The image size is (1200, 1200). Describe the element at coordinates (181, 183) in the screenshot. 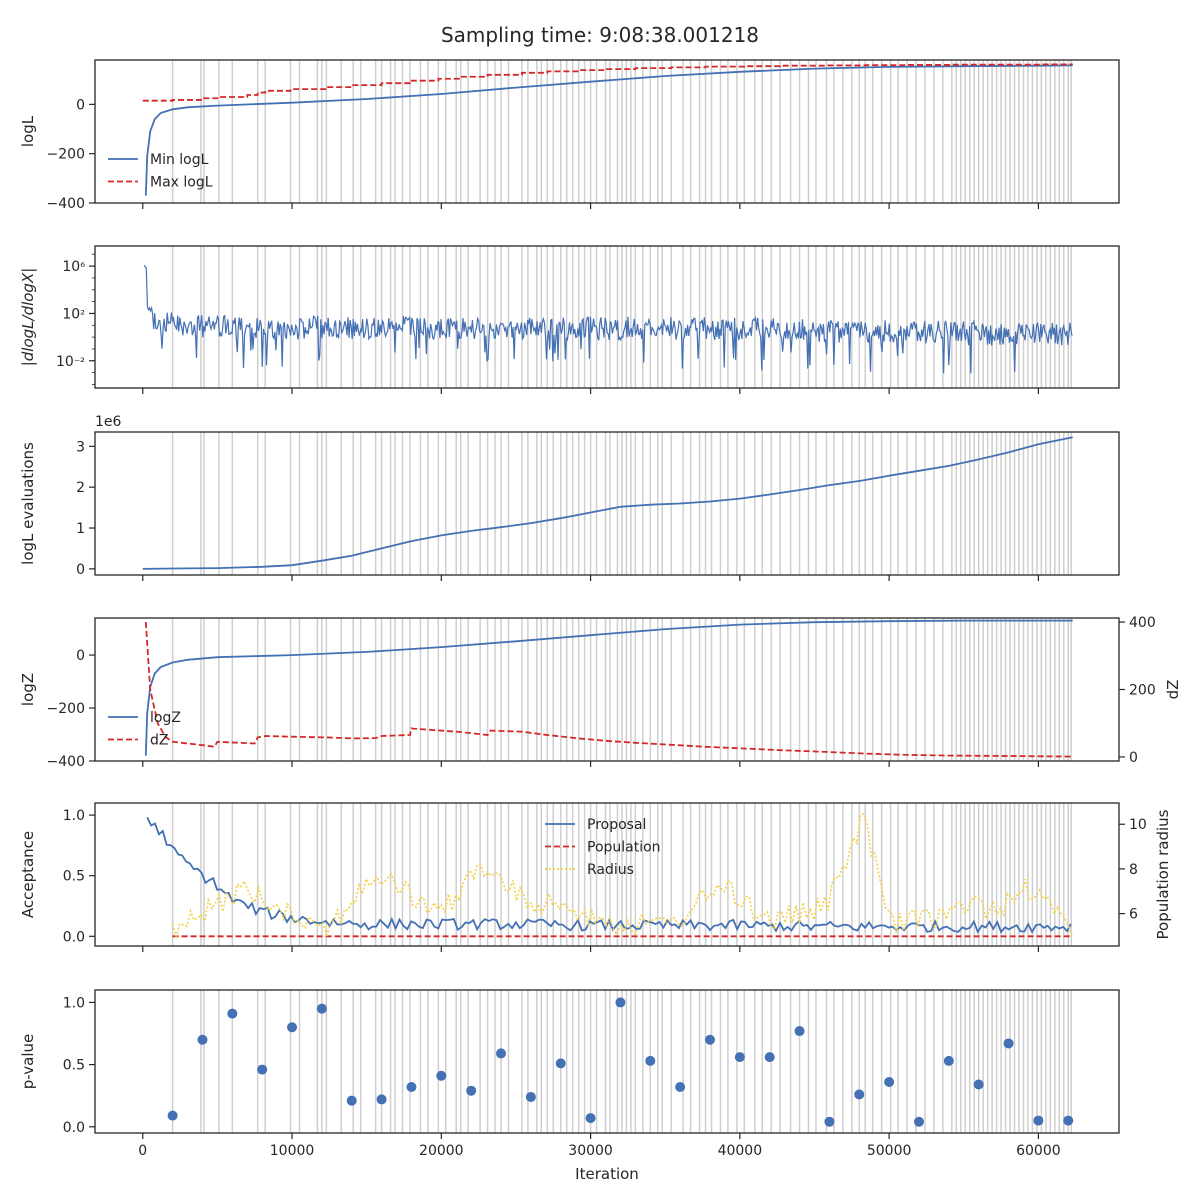

I see `legend-label: Max logL` at that location.